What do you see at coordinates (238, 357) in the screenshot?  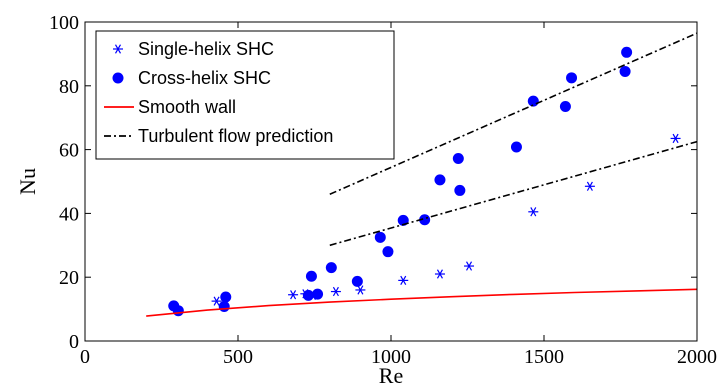 I see `x-tick-label: 500` at bounding box center [238, 357].